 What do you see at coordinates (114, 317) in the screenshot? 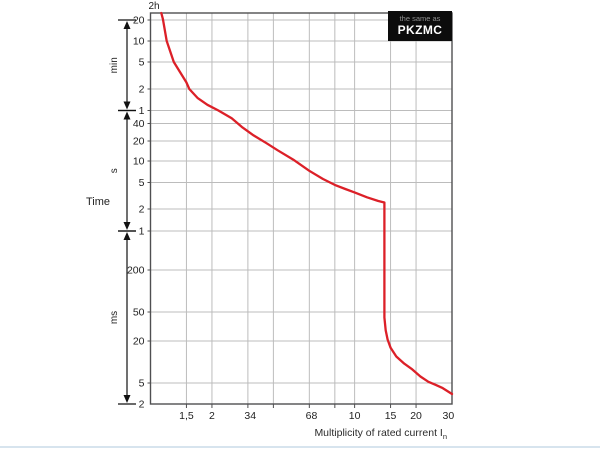
I see `y-unit-label: ms` at bounding box center [114, 317].